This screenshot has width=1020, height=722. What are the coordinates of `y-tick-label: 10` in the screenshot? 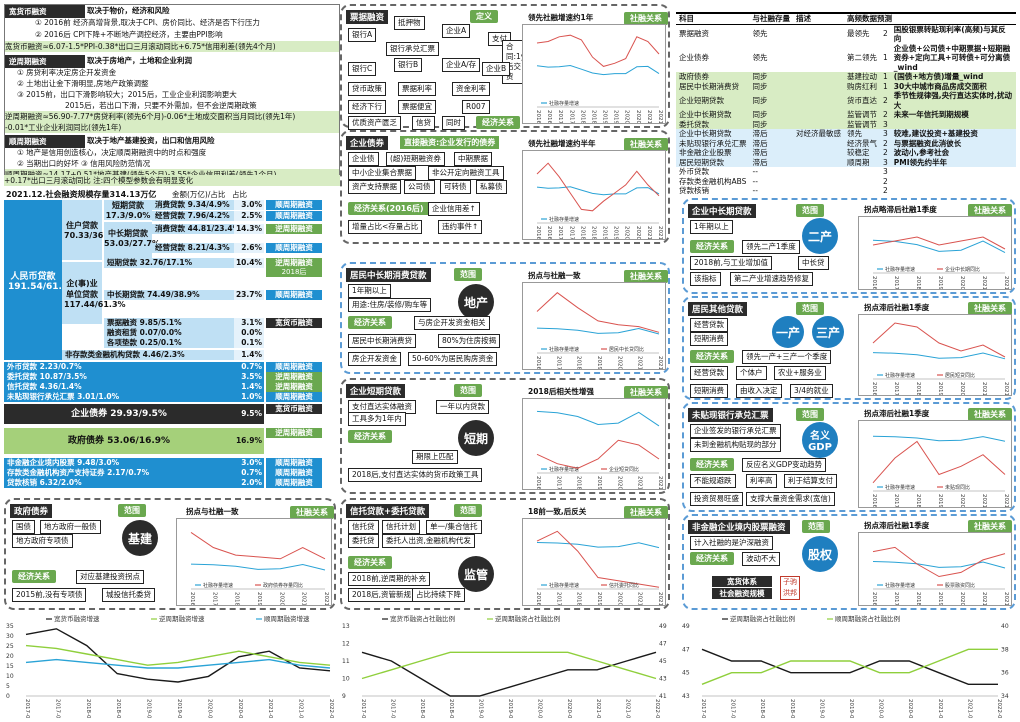 It's located at (10, 676).